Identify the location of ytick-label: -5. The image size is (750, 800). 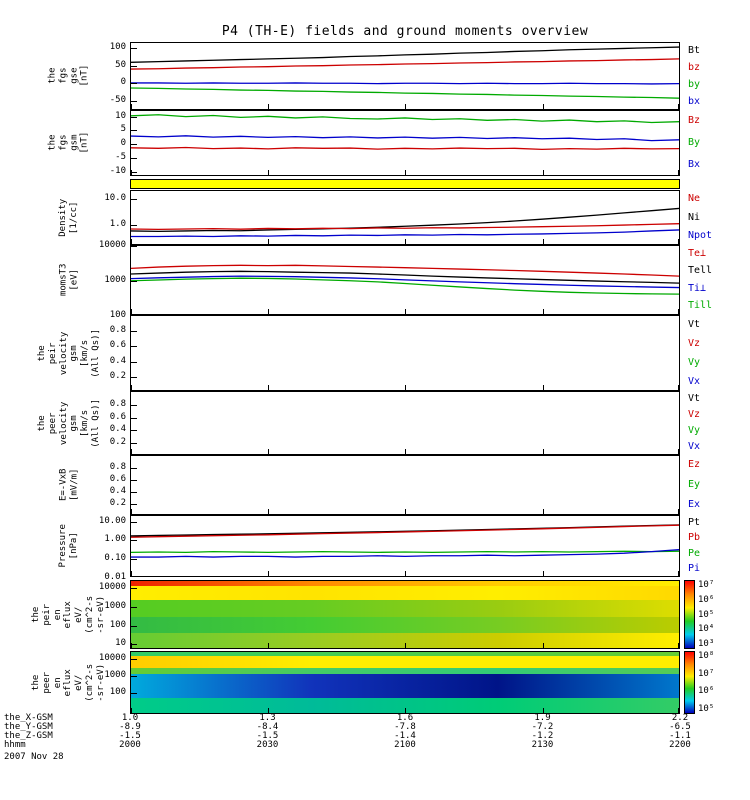
(120, 156).